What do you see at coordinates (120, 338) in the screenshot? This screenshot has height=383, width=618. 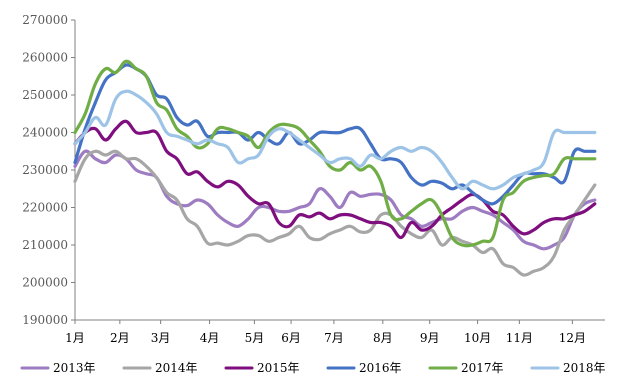 I see `x-tick-label: 2月` at bounding box center [120, 338].